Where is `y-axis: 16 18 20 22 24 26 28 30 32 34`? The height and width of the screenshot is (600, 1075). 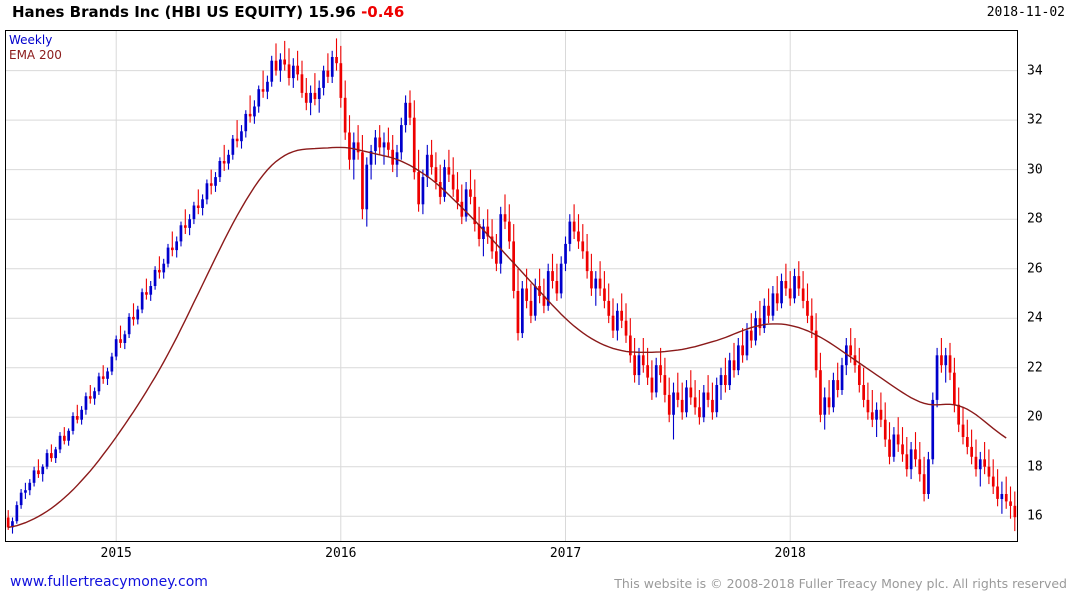 y-axis: 16 18 20 22 24 26 28 30 32 34 is located at coordinates (1047, 286).